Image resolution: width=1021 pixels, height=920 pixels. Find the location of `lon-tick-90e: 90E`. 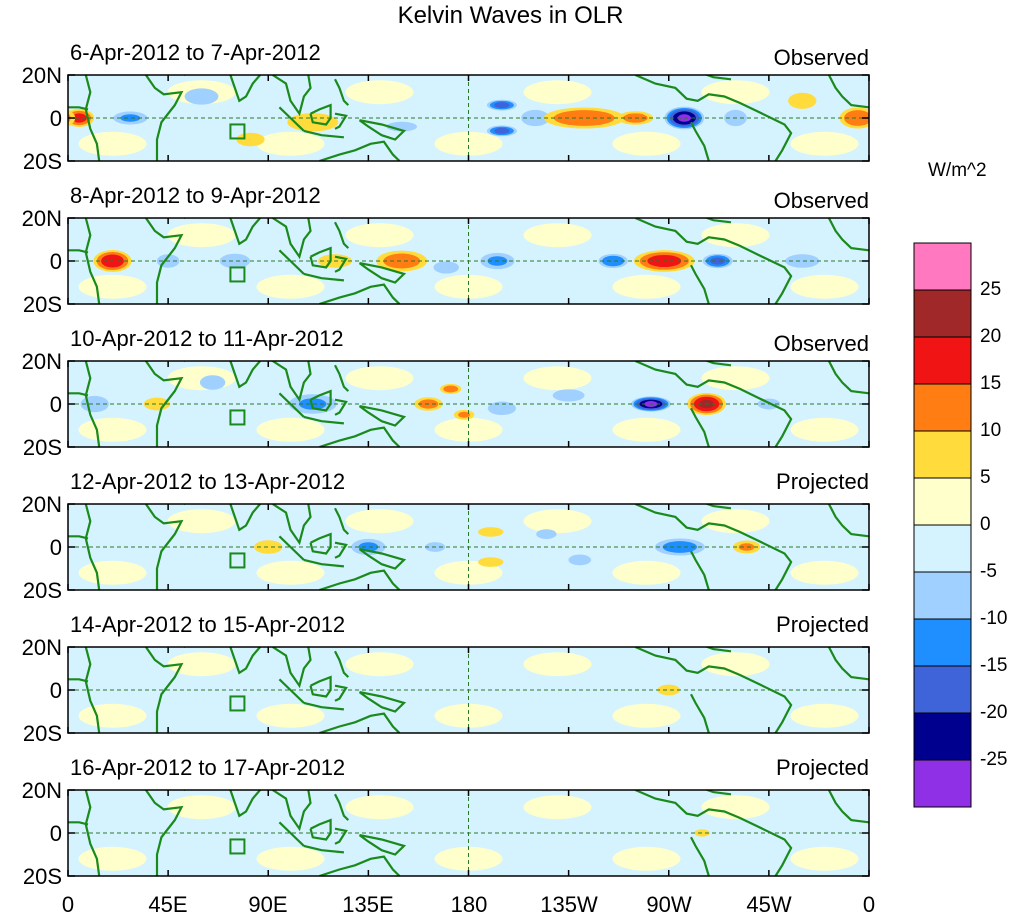

lon-tick-90e: 90E is located at coordinates (268, 904).